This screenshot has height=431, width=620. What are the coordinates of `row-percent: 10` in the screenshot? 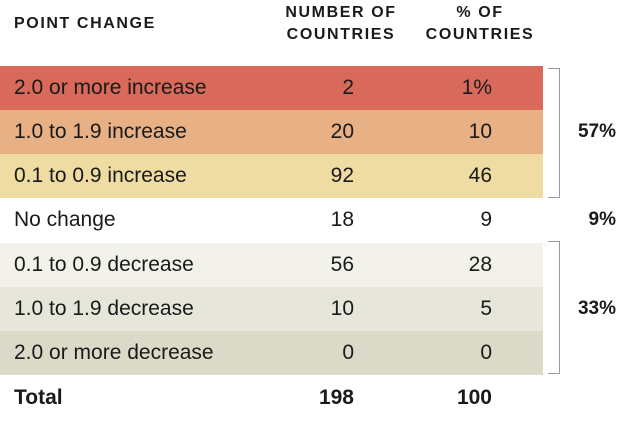 It's located at (480, 131).